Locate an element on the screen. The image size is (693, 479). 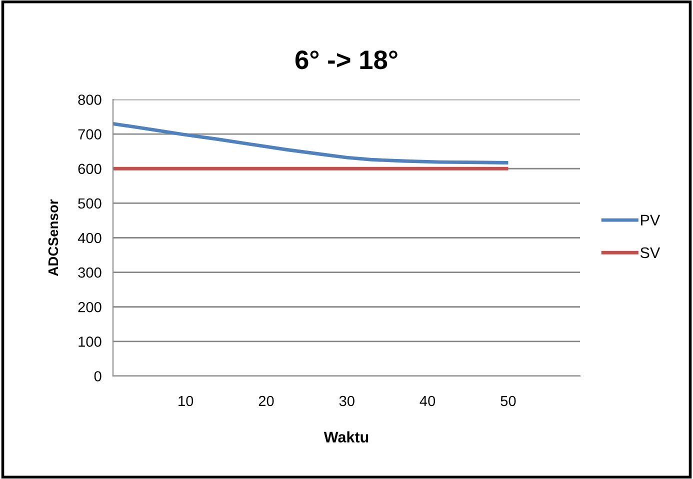
chart-title: 6° -> 18° is located at coordinates (346, 60).